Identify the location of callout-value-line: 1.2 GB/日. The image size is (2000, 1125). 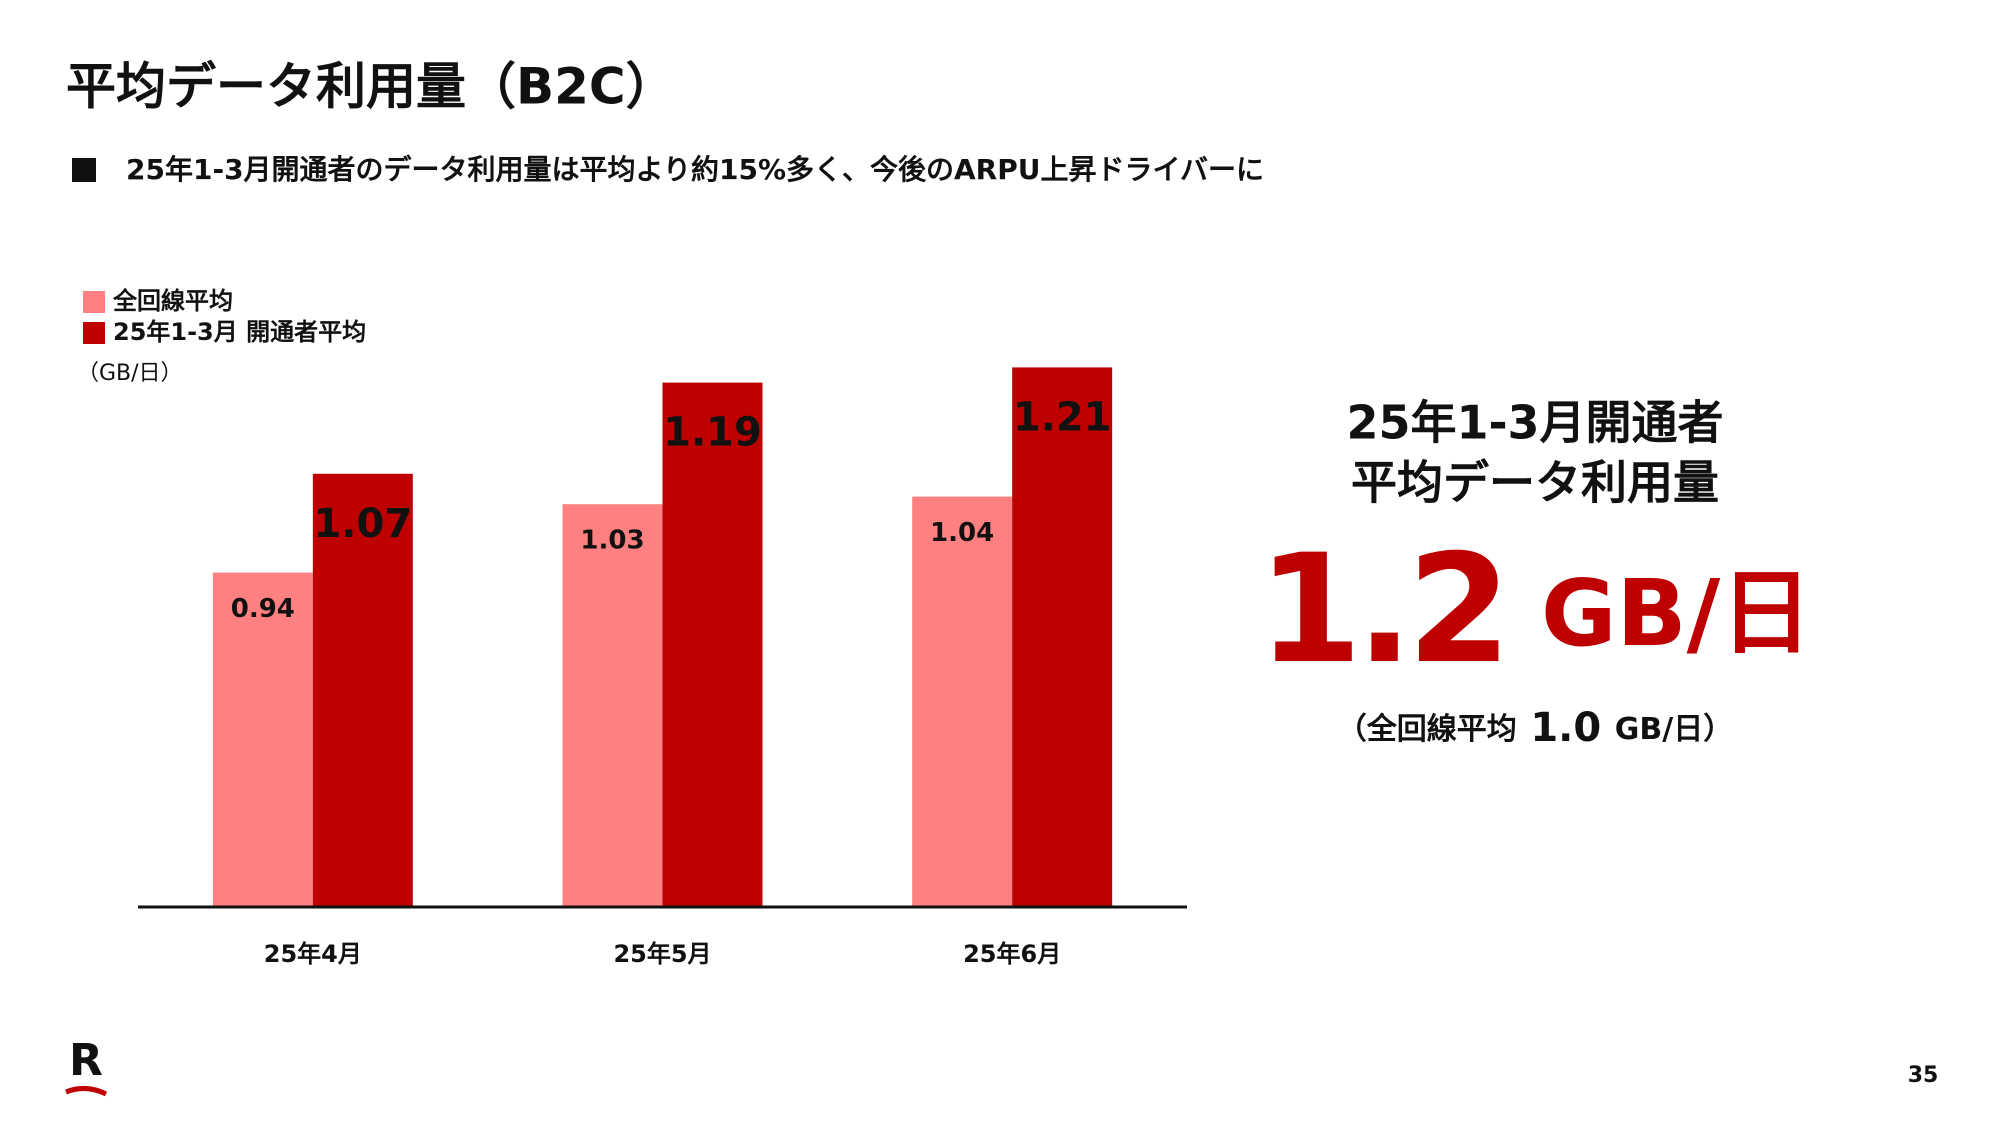
(1535, 610).